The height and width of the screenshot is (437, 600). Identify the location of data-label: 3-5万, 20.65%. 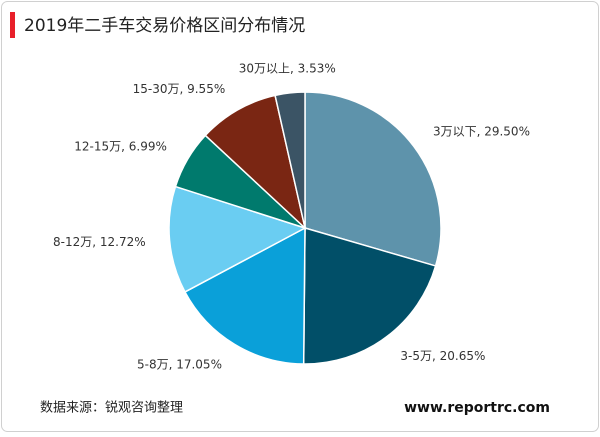
(442, 356).